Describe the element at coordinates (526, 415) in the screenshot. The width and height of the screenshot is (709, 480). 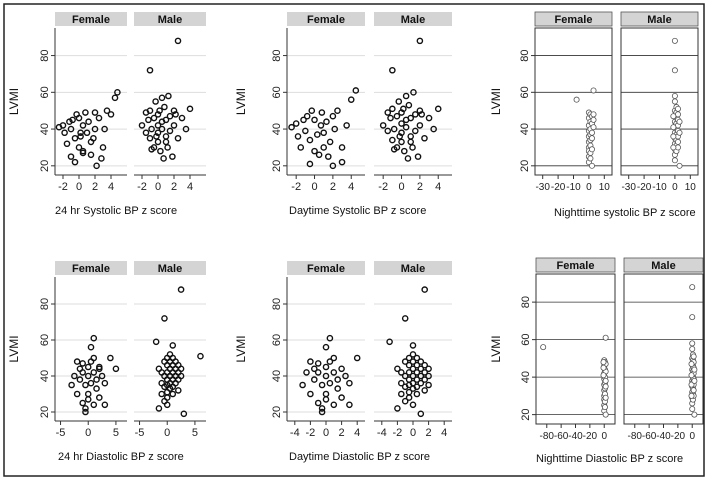
I see `y-tick-label: 20` at that location.